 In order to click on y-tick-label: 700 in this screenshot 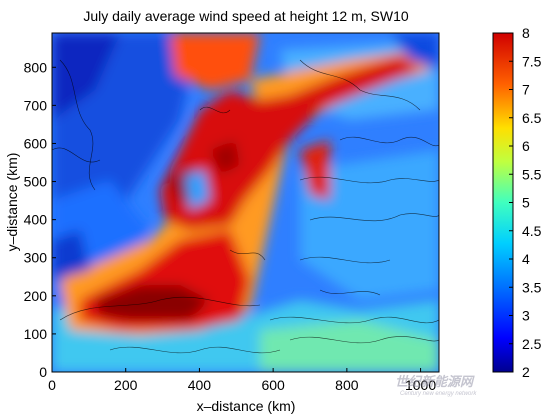, I will do `click(36, 105)`.